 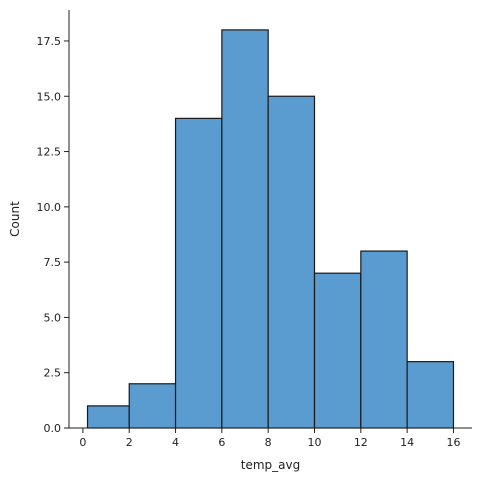 What do you see at coordinates (270, 465) in the screenshot?
I see `x-axis-label: temp_avg` at bounding box center [270, 465].